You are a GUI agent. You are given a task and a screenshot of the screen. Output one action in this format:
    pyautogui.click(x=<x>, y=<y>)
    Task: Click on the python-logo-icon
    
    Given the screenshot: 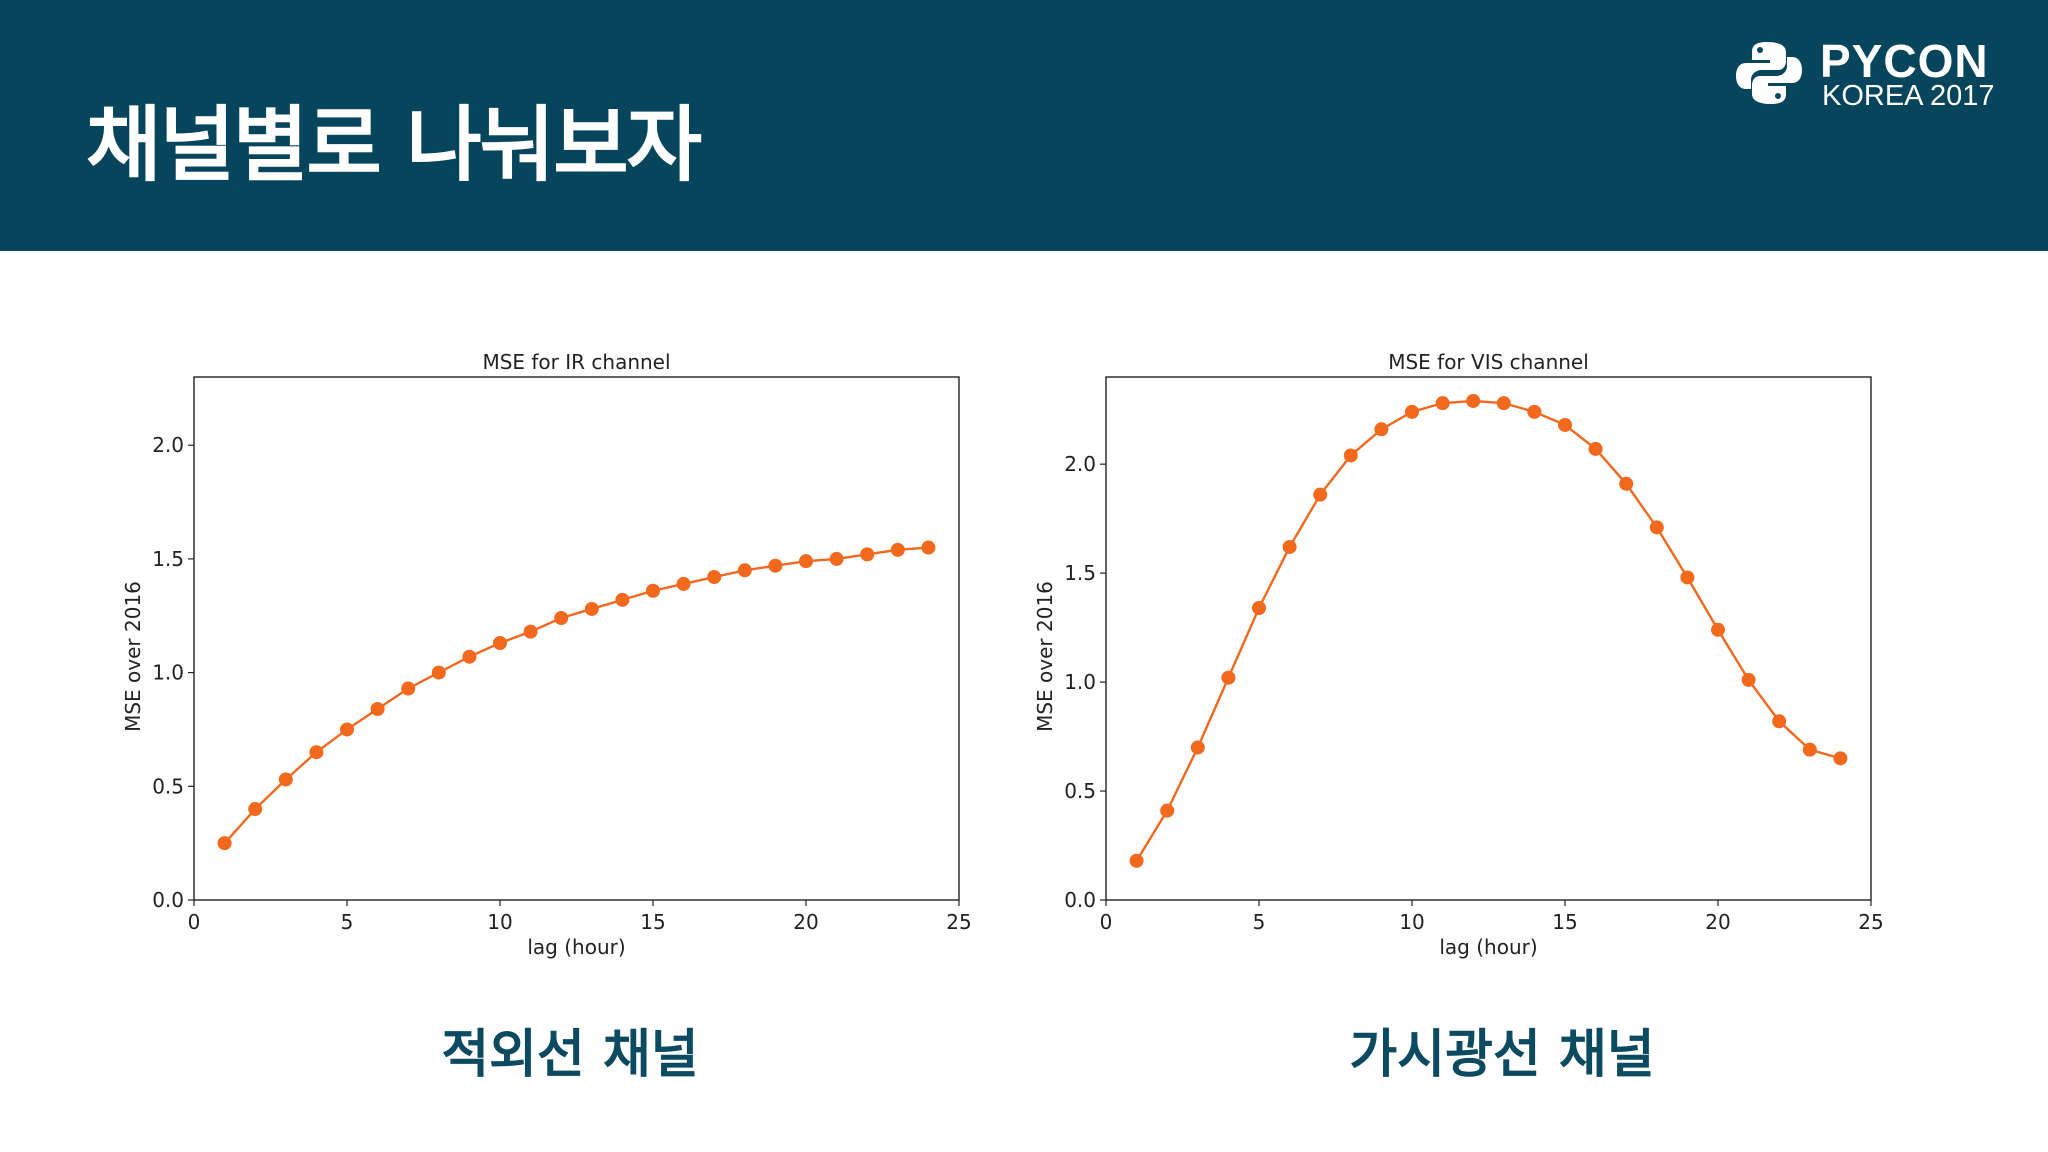 What is the action you would take?
    pyautogui.click(x=1769, y=73)
    